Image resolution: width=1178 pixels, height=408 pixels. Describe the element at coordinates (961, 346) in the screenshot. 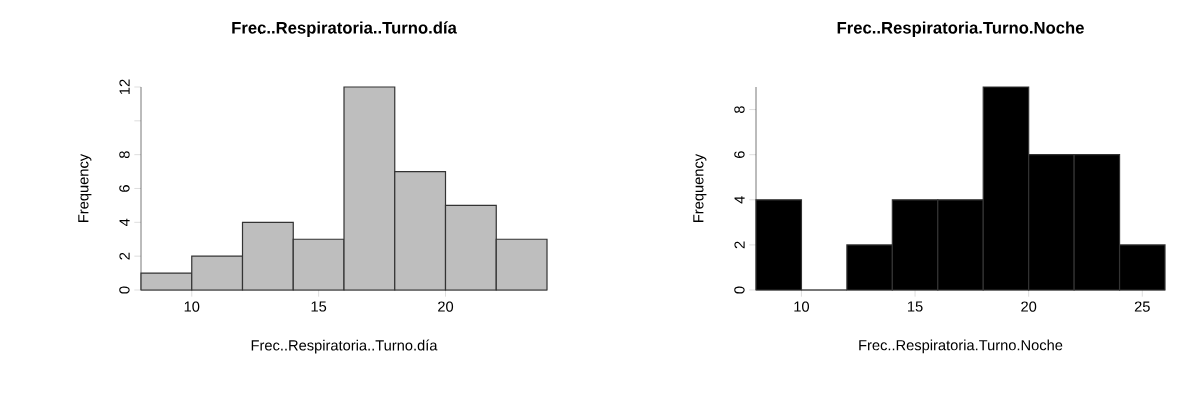

I see `x-axis-title: Frec..Respiratoria.Turno.Noche` at that location.